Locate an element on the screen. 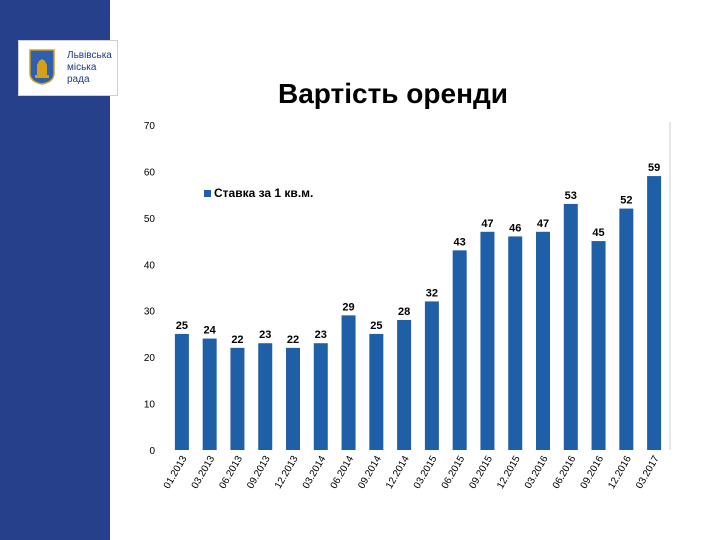 The height and width of the screenshot is (540, 720). y-tick-label: 0 is located at coordinates (152, 451).